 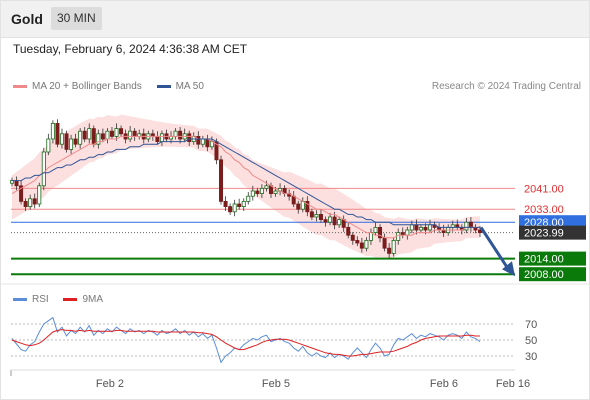 I want to click on rsi-series-rsi, so click(x=246, y=340).